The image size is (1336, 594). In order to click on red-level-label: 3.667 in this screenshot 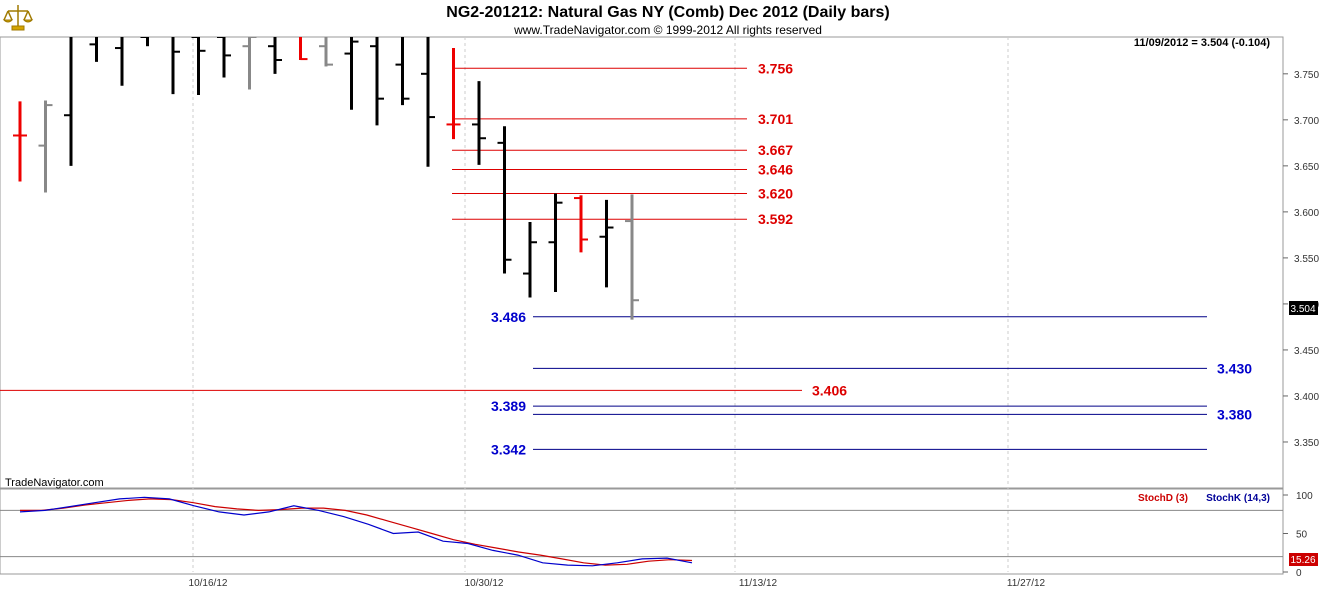, I will do `click(775, 150)`.